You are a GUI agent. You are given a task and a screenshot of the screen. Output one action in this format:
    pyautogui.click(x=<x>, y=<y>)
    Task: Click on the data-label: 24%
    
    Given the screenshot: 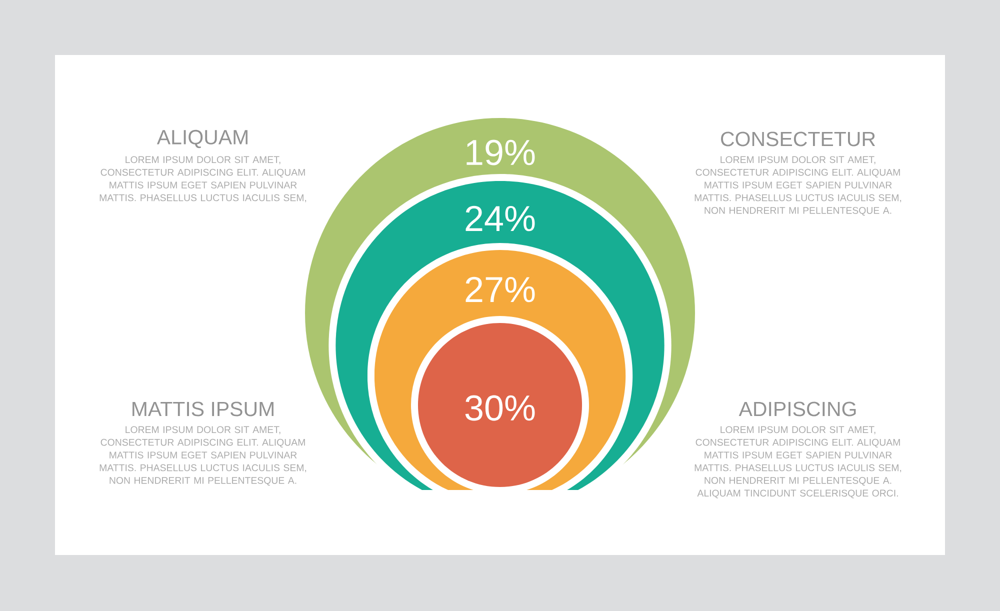 What is the action you would take?
    pyautogui.click(x=500, y=219)
    